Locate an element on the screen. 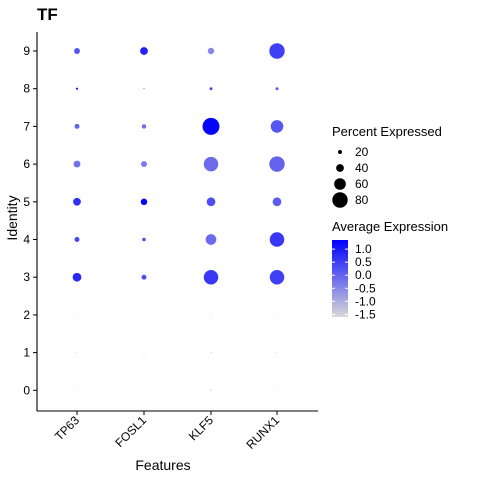 The width and height of the screenshot is (480, 480). color-legend: Average Expression 1.00.50.0-0.5-1.0-1.5 is located at coordinates (390, 270).